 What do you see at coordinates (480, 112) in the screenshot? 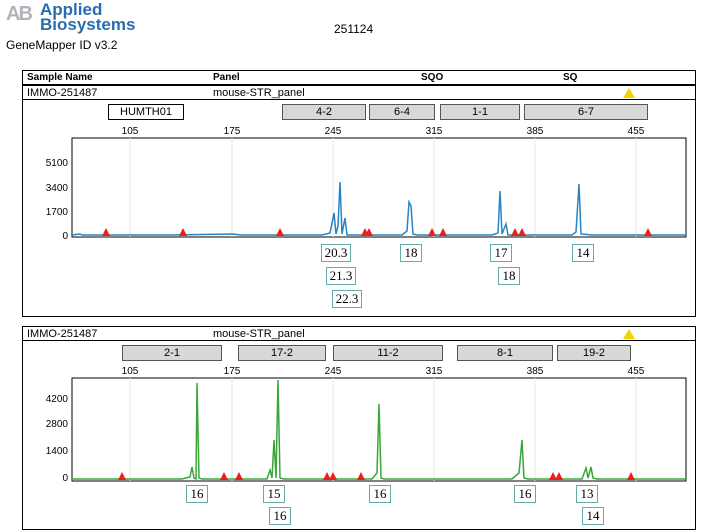
I see `marker-1-1: 1-1` at bounding box center [480, 112].